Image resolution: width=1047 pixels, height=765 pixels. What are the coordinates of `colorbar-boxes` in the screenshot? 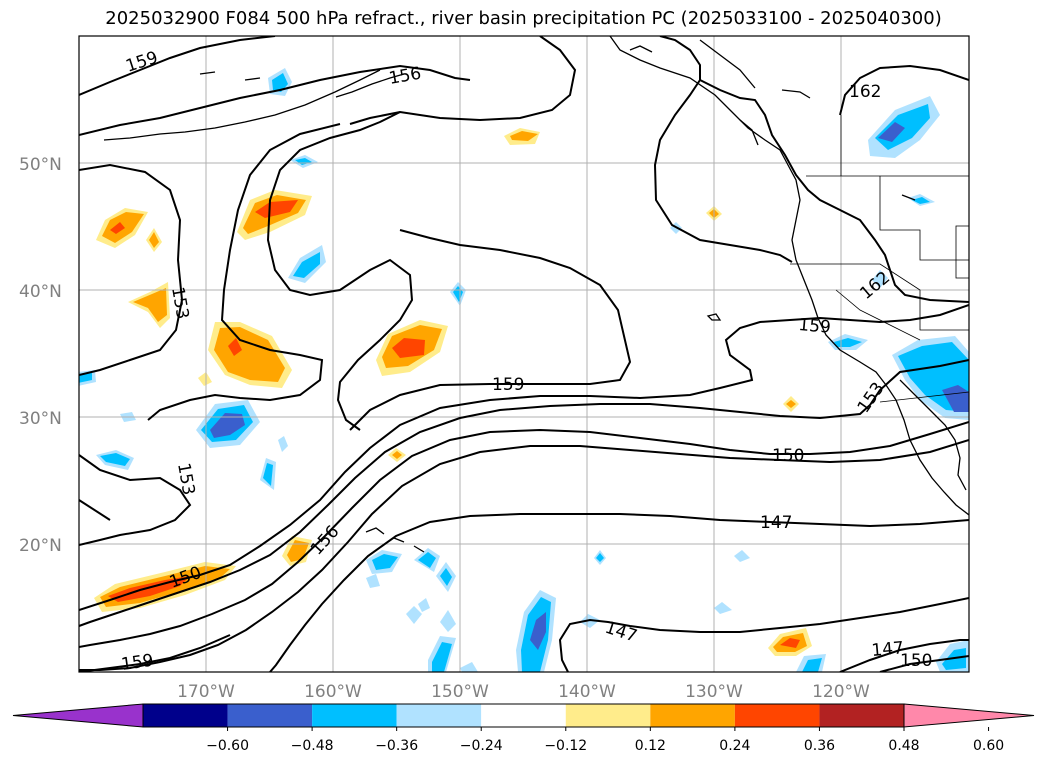 It's located at (523, 715).